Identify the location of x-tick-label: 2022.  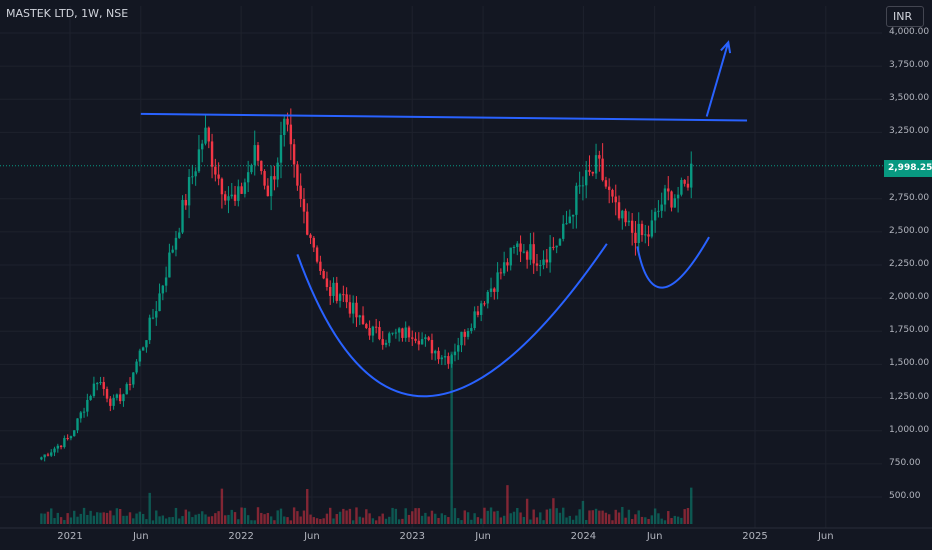
(241, 536).